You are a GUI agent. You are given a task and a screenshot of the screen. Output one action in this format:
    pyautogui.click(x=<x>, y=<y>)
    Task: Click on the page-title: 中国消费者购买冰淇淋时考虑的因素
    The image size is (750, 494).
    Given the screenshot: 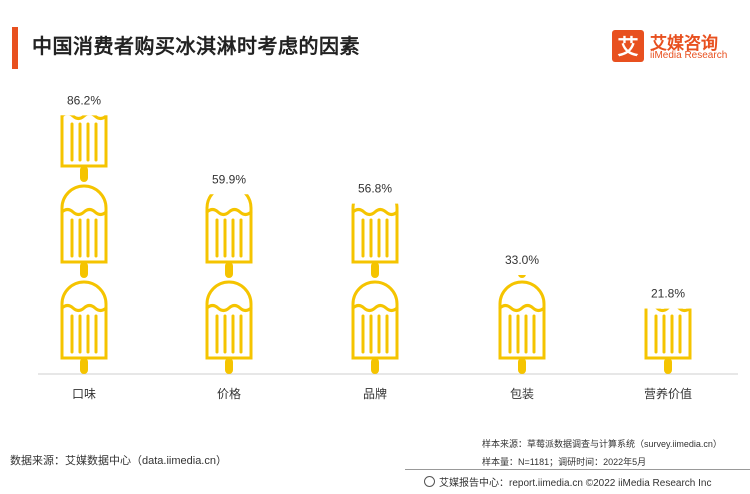 What is the action you would take?
    pyautogui.click(x=196, y=47)
    